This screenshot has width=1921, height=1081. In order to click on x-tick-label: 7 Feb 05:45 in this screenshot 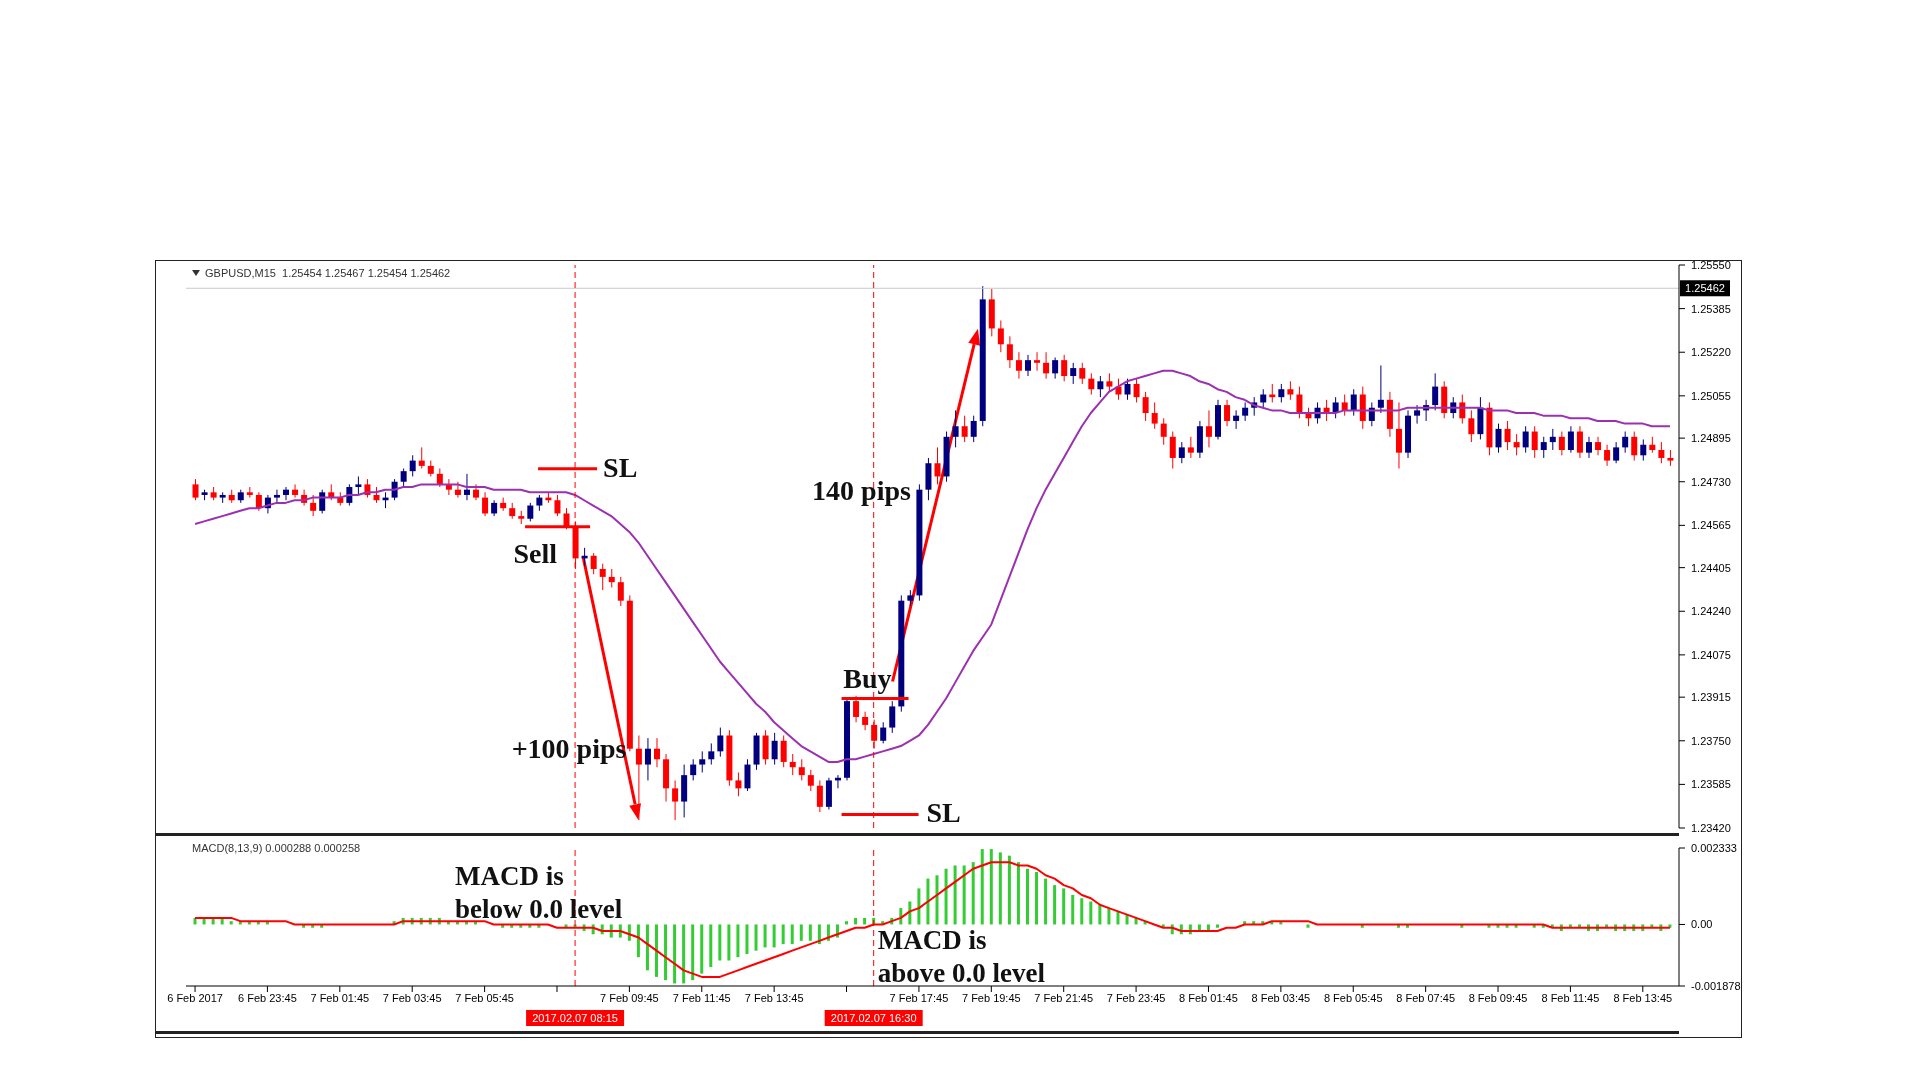, I will do `click(484, 997)`.